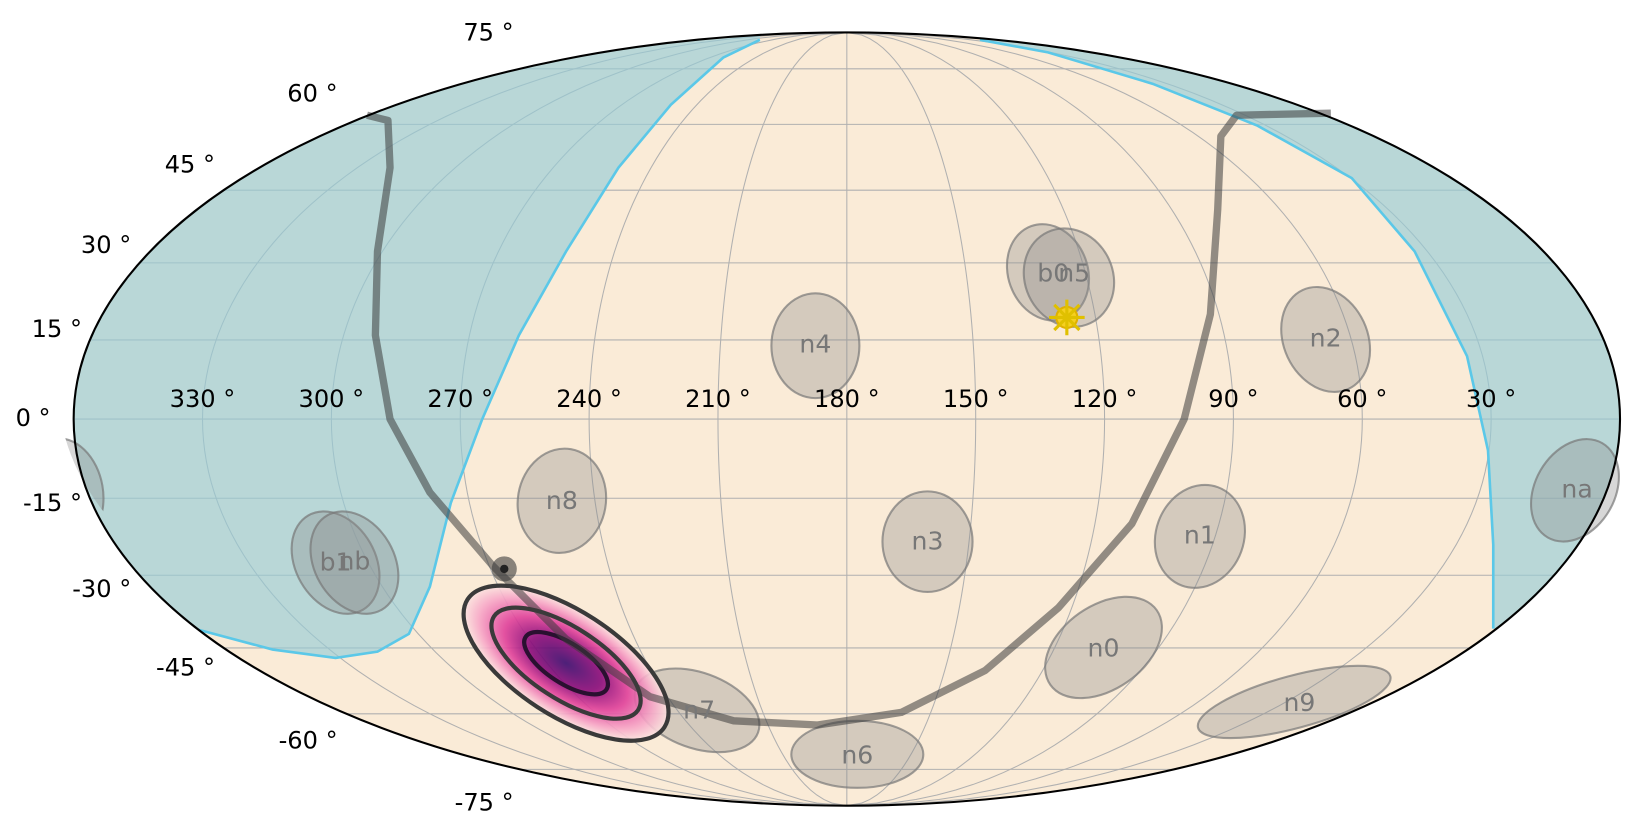  I want to click on latitude-label: -75 °, so click(484, 803).